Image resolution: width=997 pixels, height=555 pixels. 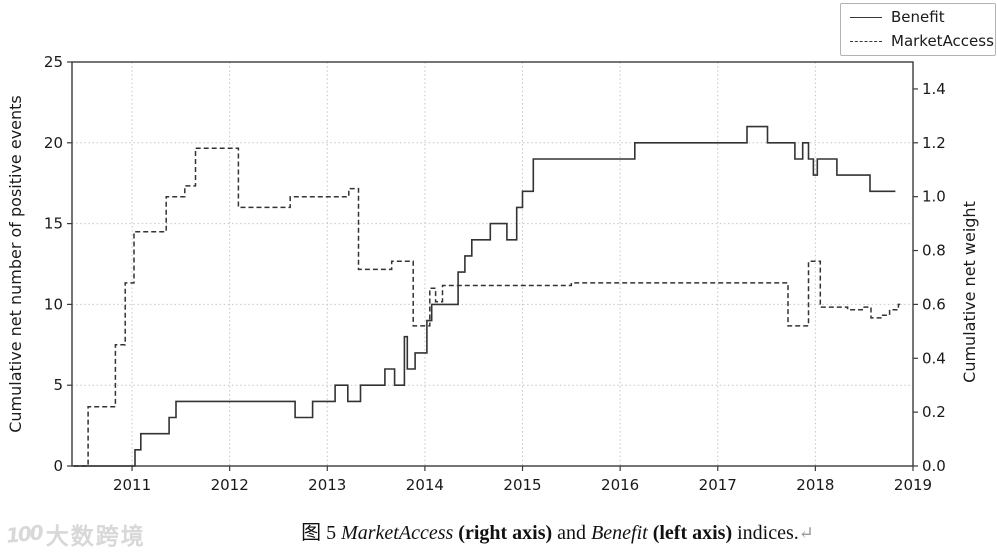 What do you see at coordinates (969, 292) in the screenshot?
I see `right-axis-title: Cumulative net weight` at bounding box center [969, 292].